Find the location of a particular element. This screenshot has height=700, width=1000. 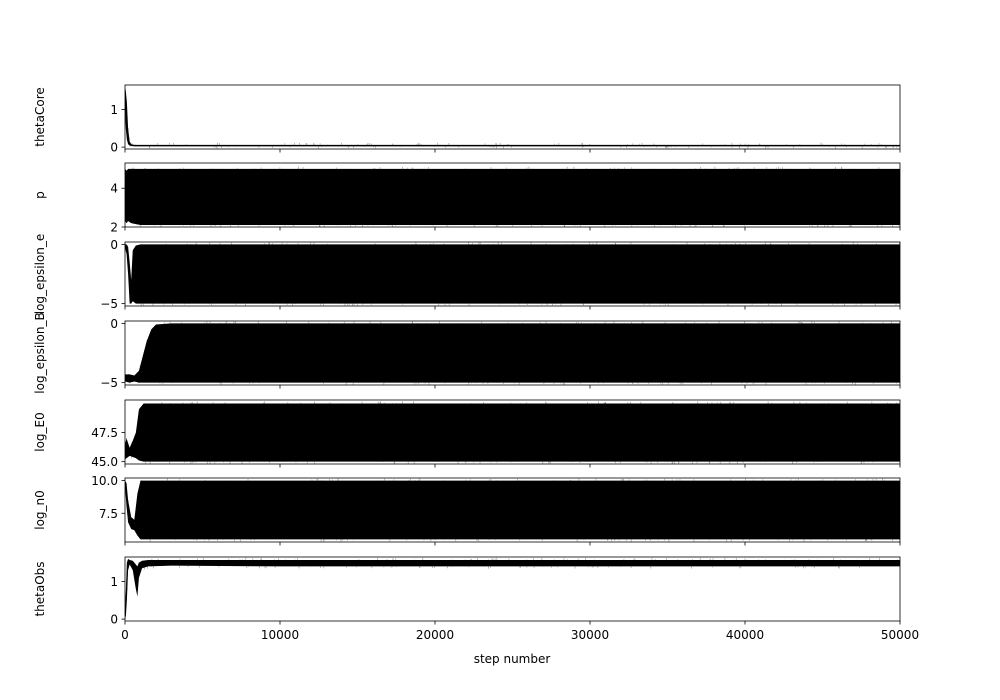

x-axis-label: step number is located at coordinates (512, 659).